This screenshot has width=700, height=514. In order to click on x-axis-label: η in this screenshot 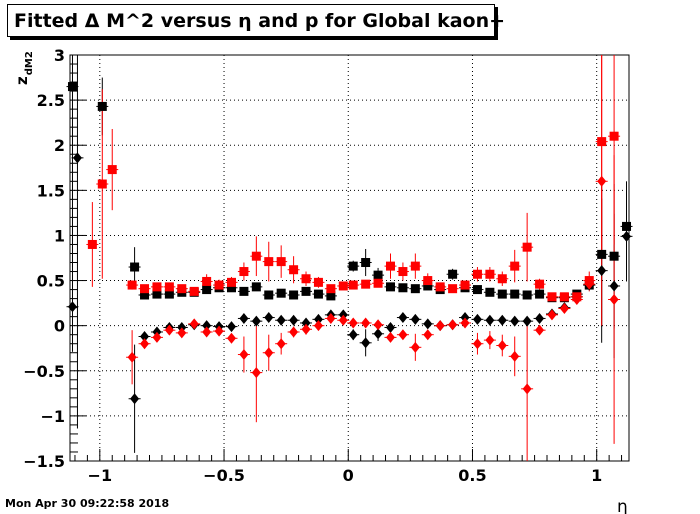, I will do `click(622, 505)`.